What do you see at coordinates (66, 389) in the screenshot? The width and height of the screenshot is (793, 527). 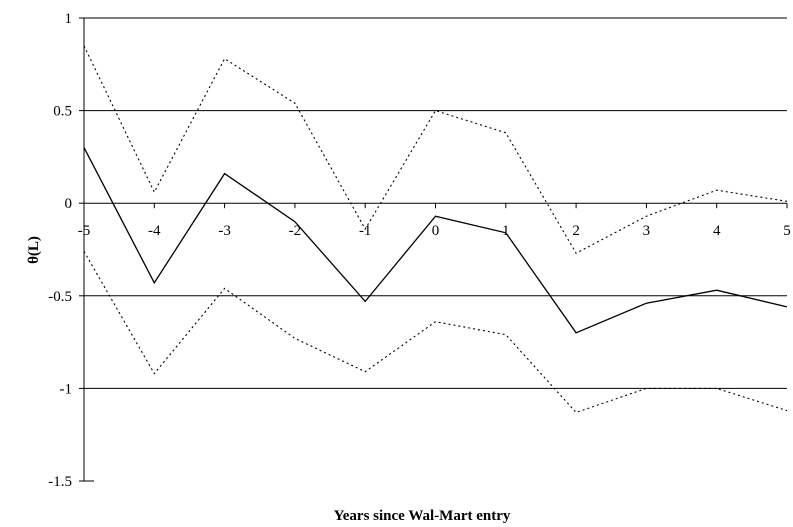 I see `y-tick-label-1: -1` at bounding box center [66, 389].